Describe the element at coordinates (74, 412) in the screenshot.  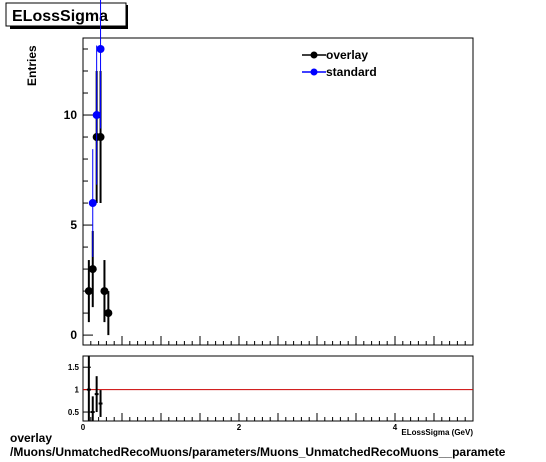
I see `ratio-y-tick-label: 0.5` at that location.